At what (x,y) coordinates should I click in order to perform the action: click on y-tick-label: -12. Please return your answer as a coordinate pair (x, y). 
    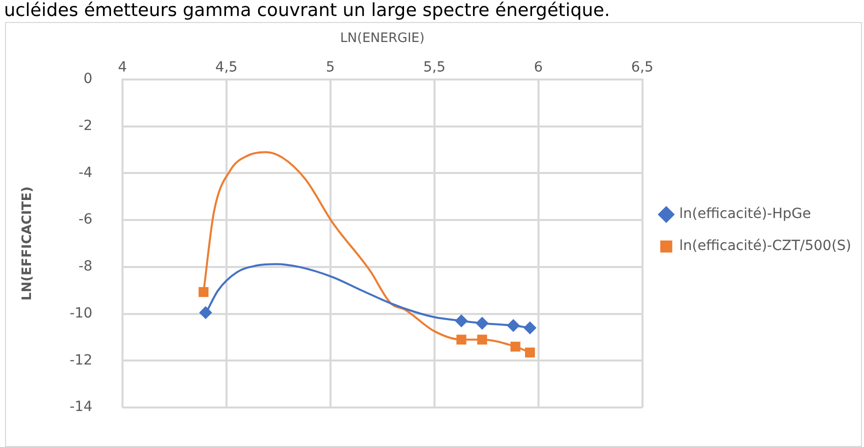
    Looking at the image, I should click on (81, 360).